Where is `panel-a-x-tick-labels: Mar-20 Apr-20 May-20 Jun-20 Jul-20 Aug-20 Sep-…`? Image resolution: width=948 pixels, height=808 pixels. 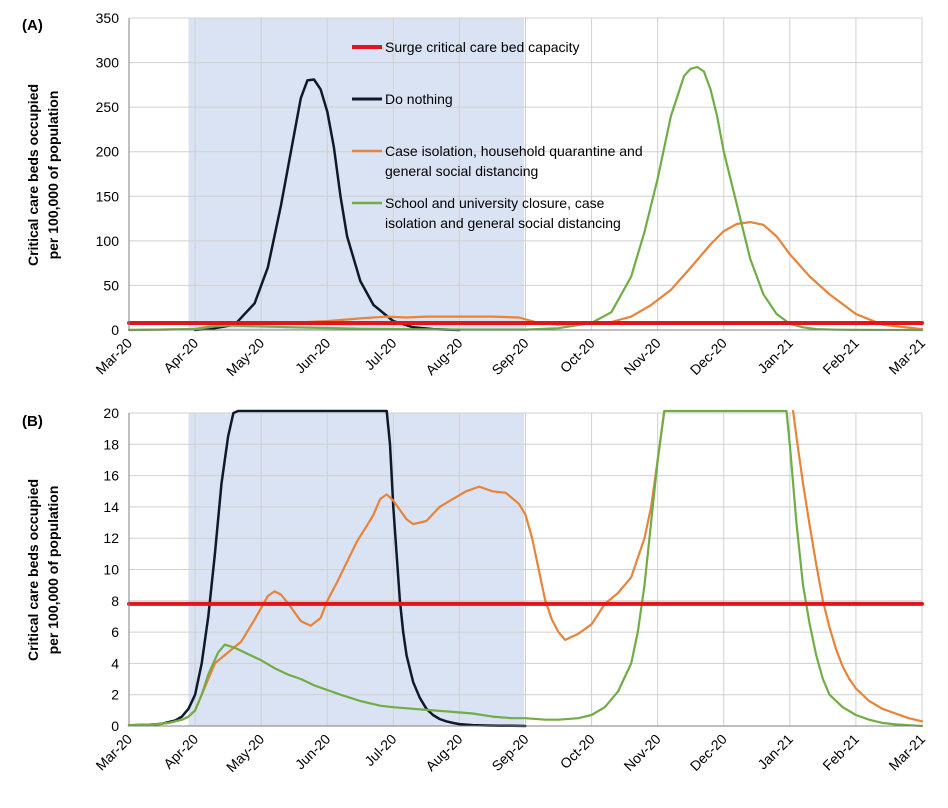
panel-a-x-tick-labels: Mar-20 Apr-20 May-20 Jun-20 Jul-20 Aug-20 Sep-… is located at coordinates (510, 357).